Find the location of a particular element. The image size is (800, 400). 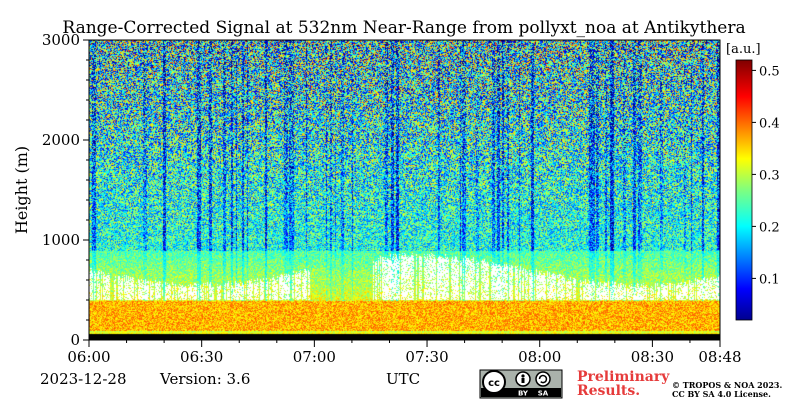

y-tick-label: 3000 is located at coordinates (61, 40).